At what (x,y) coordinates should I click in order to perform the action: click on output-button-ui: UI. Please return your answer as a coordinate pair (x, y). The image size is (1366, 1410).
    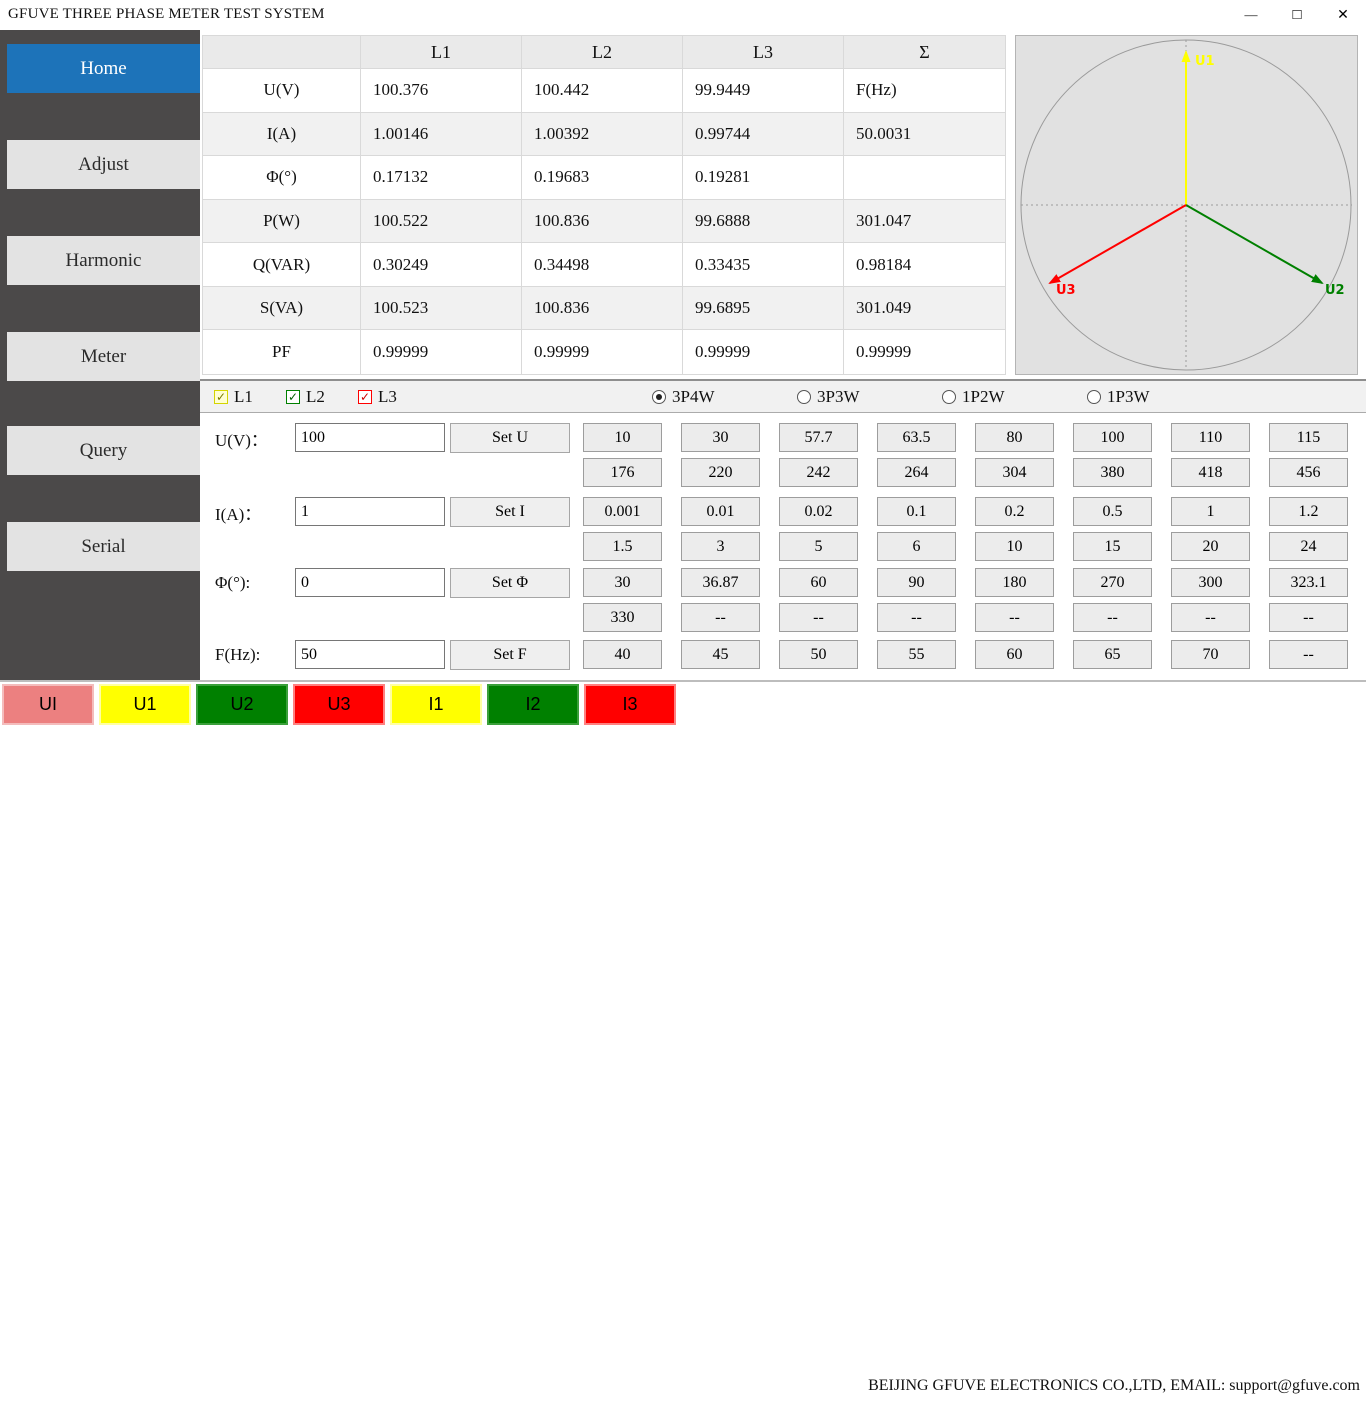
    Looking at the image, I should click on (48, 704).